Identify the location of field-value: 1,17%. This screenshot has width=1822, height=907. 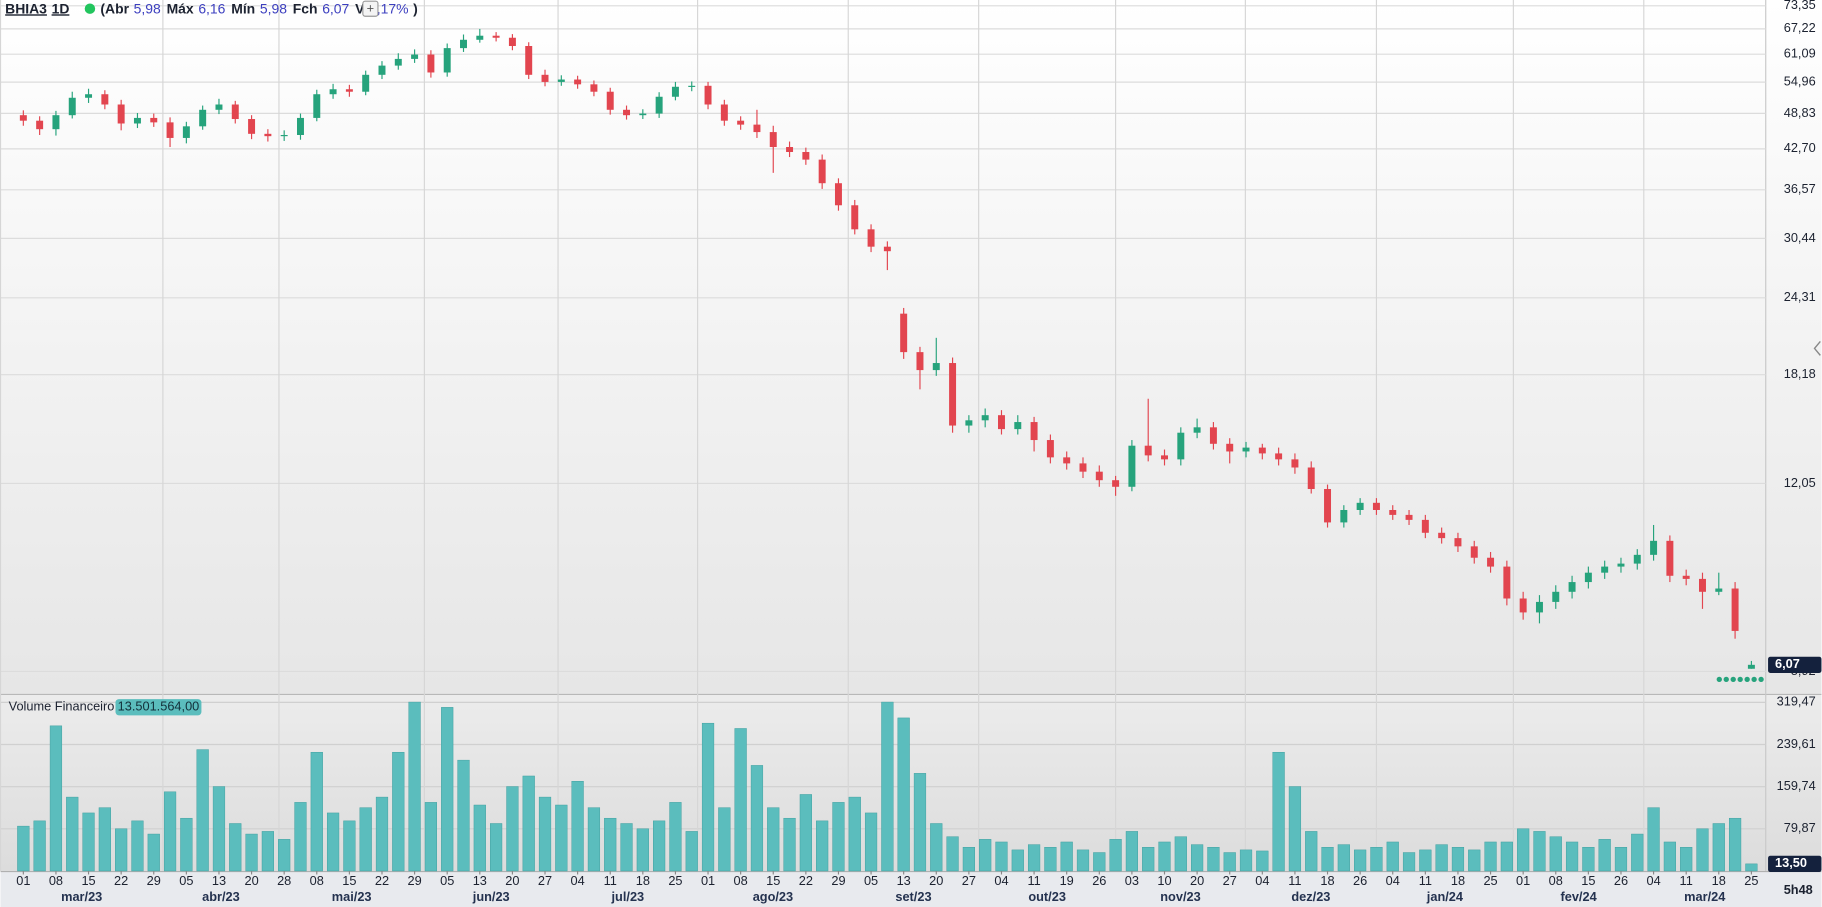
(388, 8).